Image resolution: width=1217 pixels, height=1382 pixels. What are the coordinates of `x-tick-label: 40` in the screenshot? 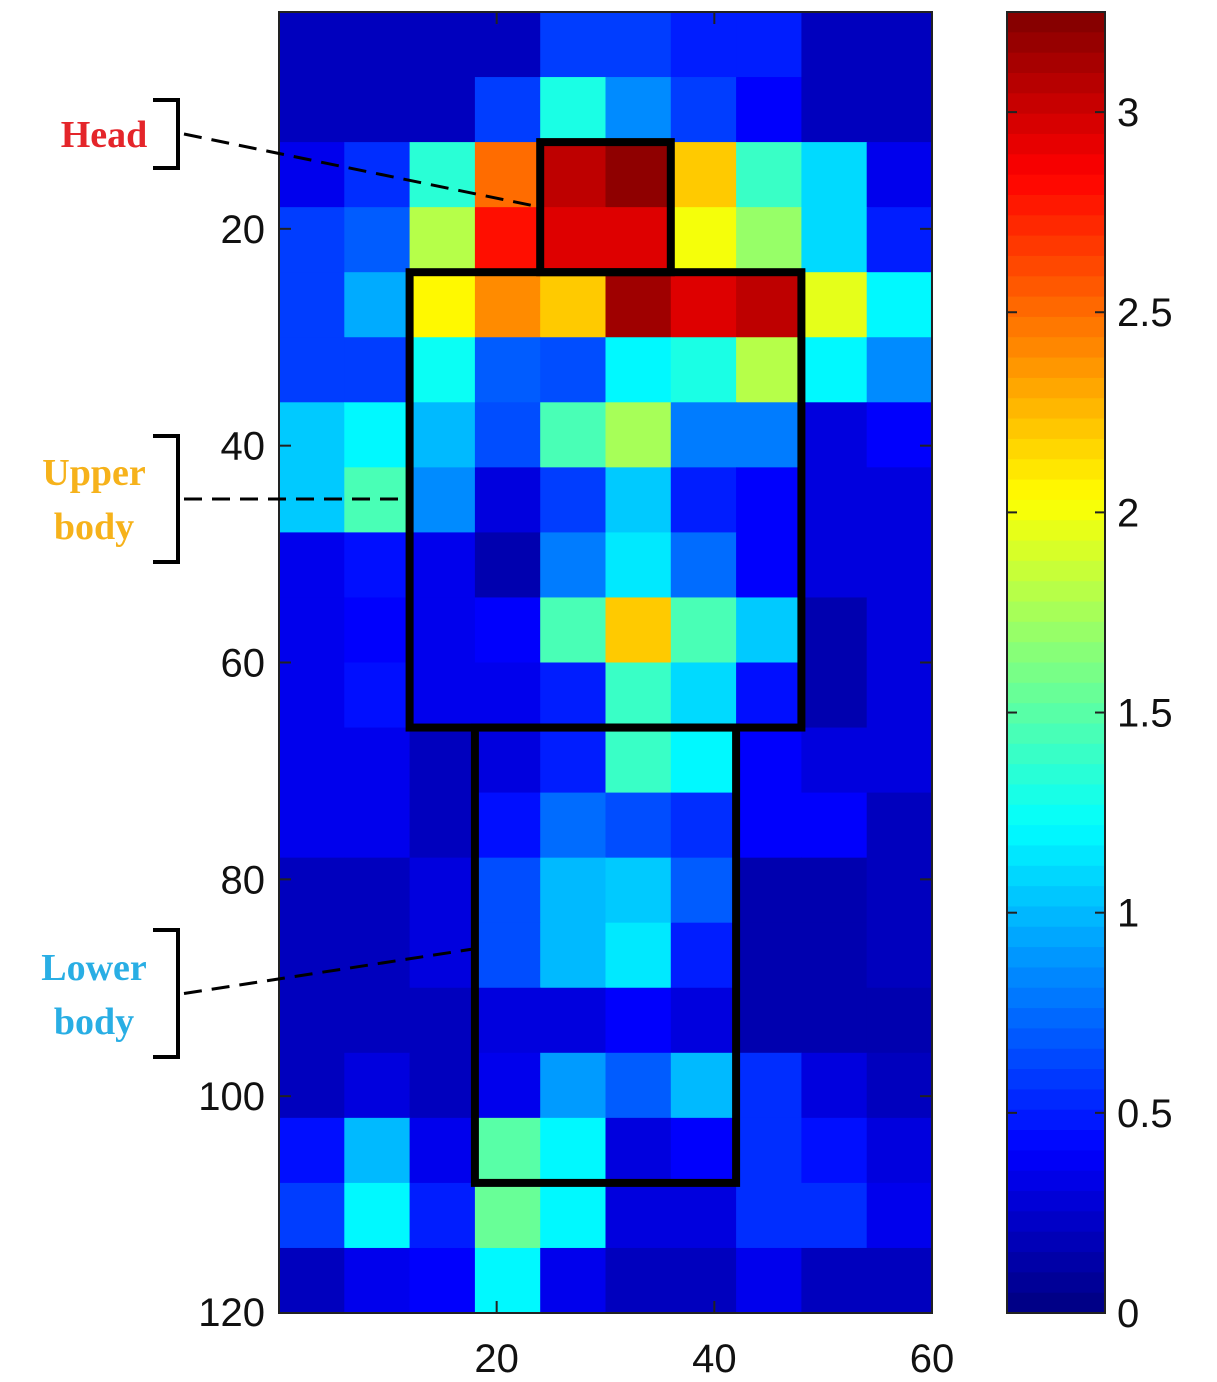 It's located at (714, 1359).